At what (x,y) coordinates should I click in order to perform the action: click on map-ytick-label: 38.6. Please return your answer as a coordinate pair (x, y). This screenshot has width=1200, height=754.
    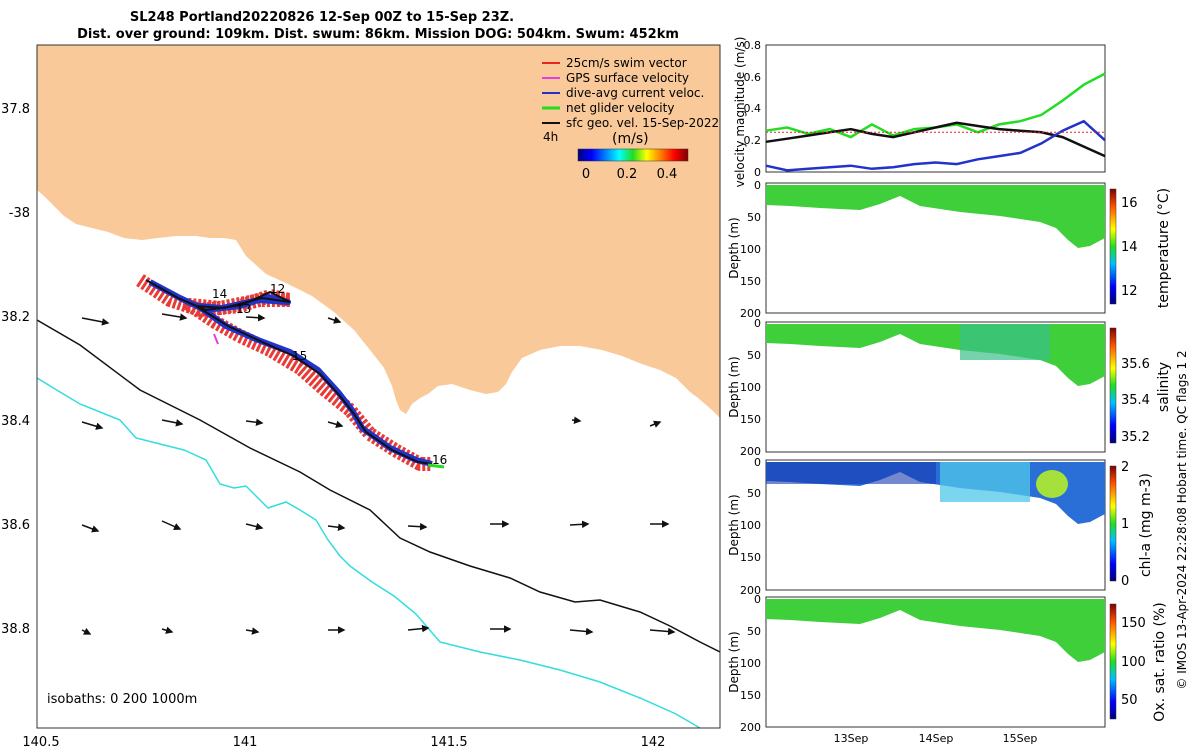
    Looking at the image, I should click on (15, 525).